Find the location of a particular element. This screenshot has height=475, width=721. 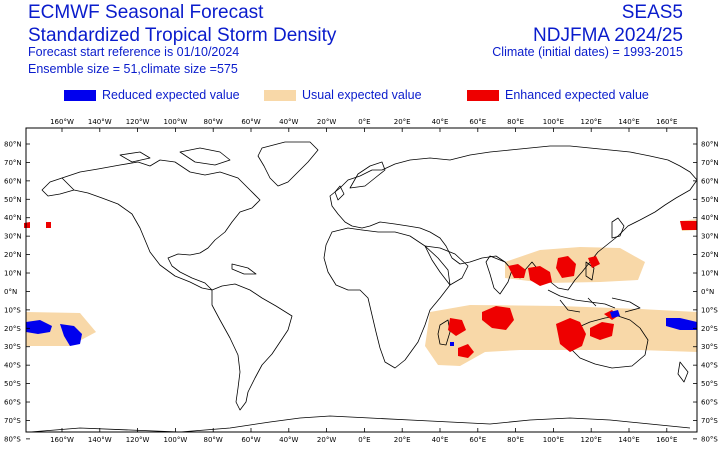

uk is located at coordinates (339, 193).